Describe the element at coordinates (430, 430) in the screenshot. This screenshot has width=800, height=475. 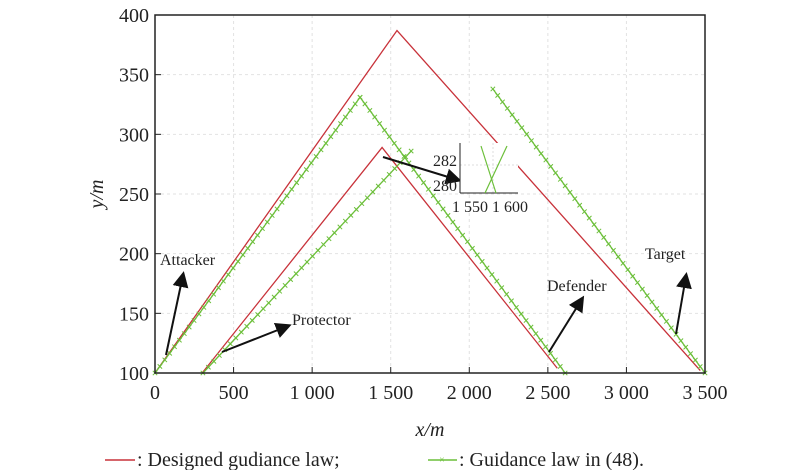
I see `x-axis-label: x/m` at that location.